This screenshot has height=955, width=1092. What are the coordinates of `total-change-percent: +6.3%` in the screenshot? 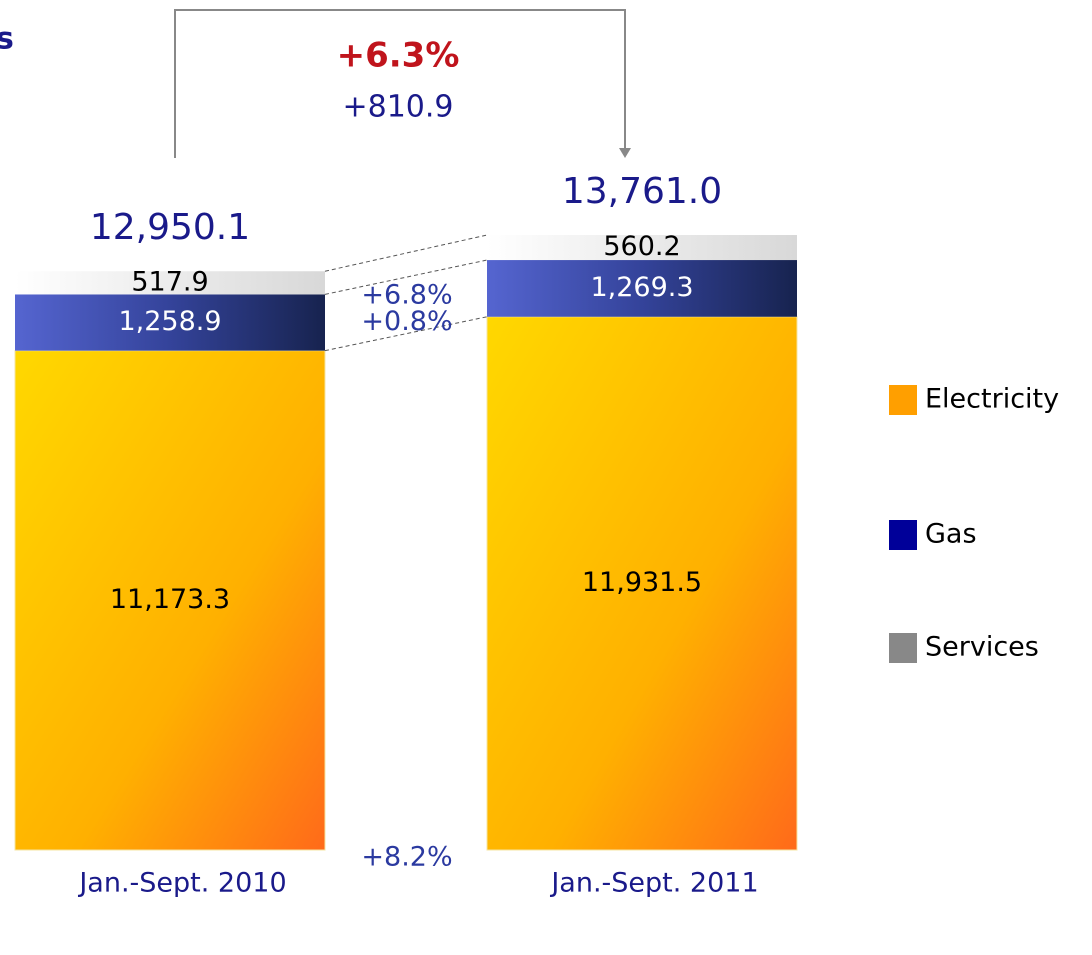 It's located at (398, 56).